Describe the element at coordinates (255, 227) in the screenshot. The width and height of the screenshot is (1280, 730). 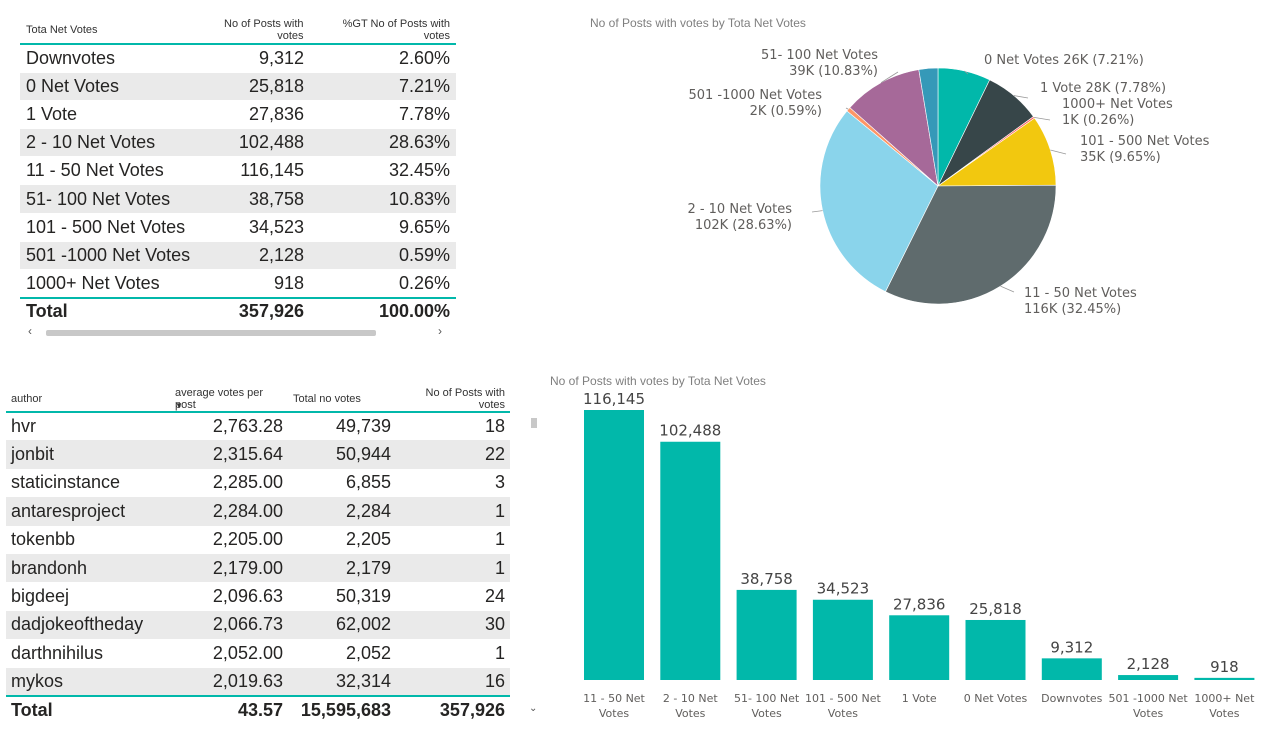
I see `row-value: 34,523` at that location.